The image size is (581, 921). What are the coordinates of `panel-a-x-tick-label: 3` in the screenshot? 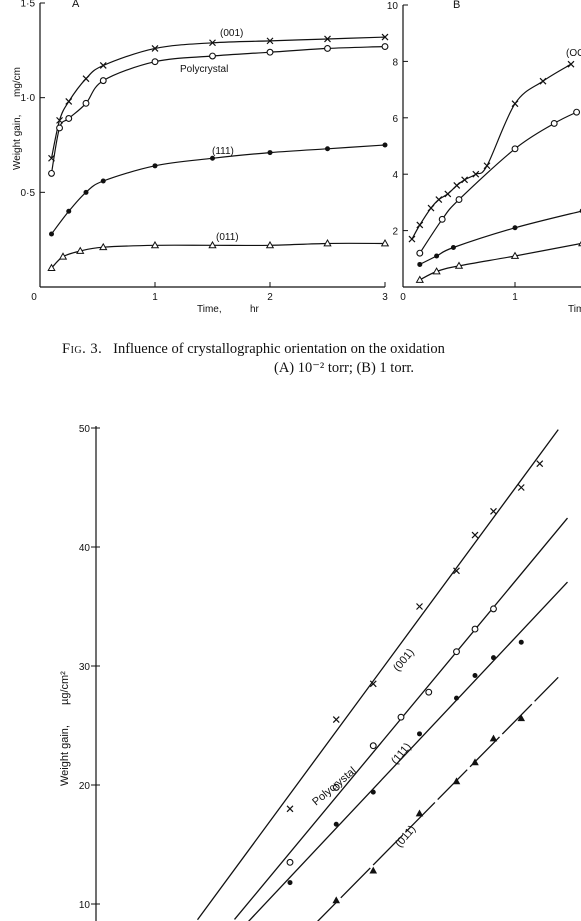 It's located at (385, 297).